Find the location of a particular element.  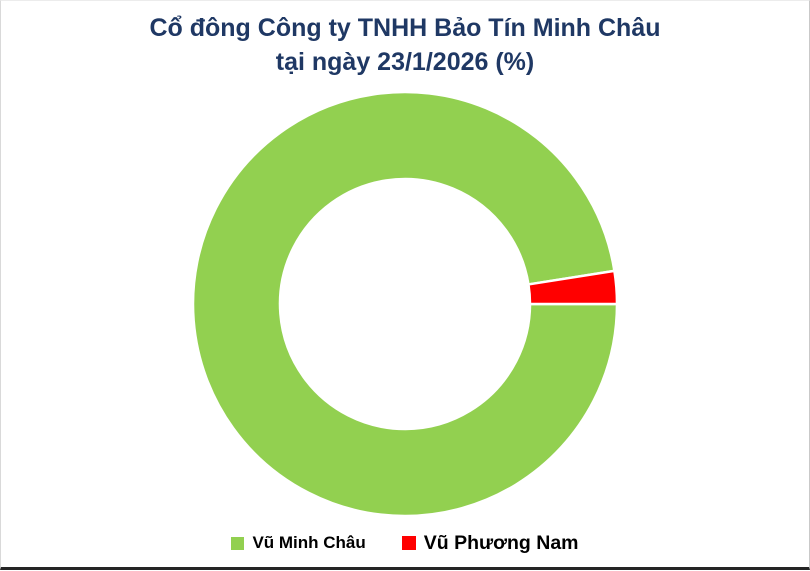

chart-title-line2: tại ngày 23/1/2026 (%) is located at coordinates (405, 62).